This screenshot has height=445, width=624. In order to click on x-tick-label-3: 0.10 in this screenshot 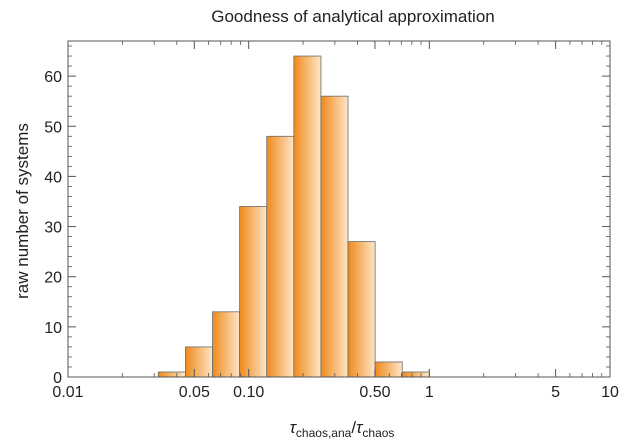, I will do `click(248, 392)`.